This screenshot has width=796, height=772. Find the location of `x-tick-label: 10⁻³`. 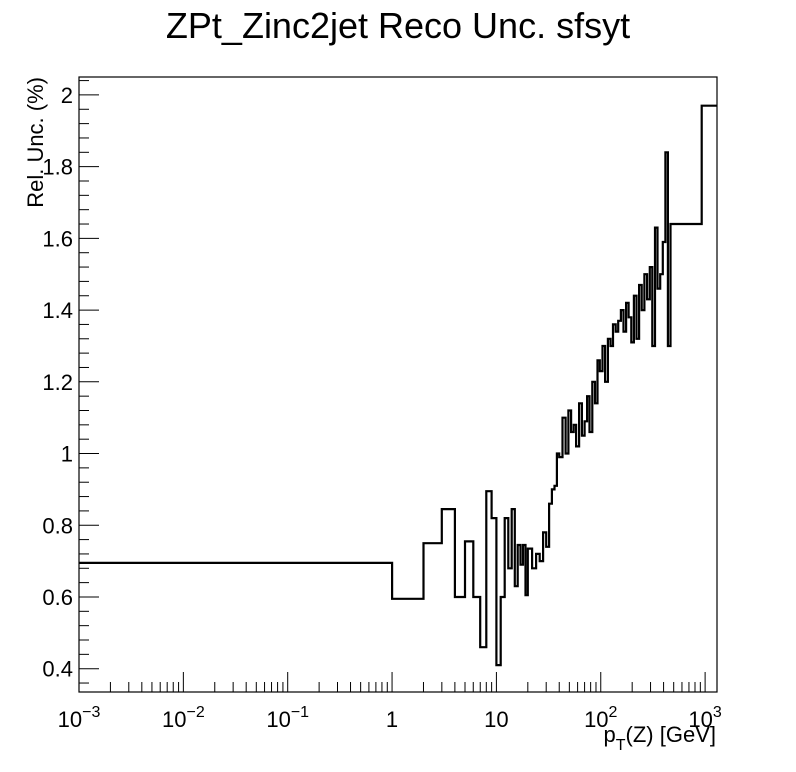

x-tick-label: 10⁻³ is located at coordinates (79, 718).